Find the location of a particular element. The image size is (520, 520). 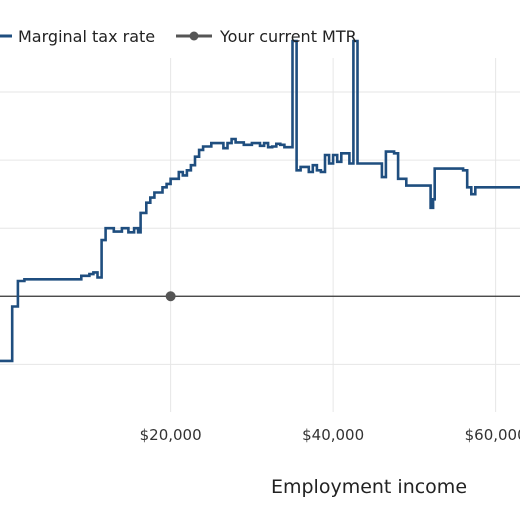

x-tick-label: $20,000 is located at coordinates (171, 435).